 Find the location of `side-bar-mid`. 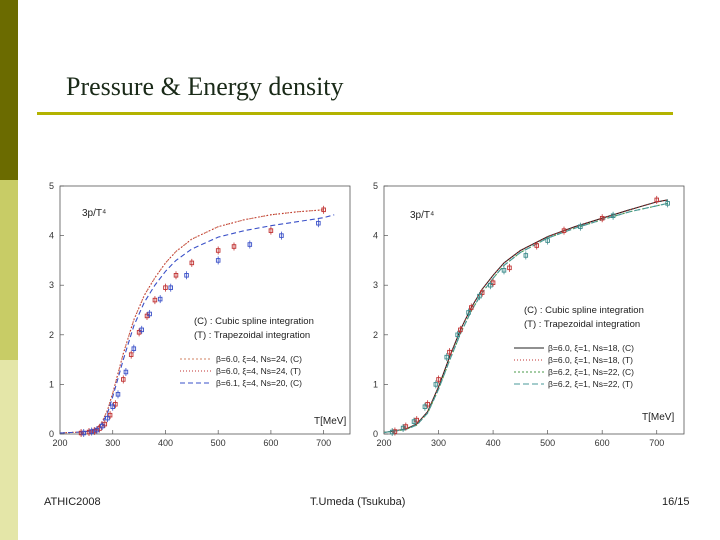

side-bar-mid is located at coordinates (9, 270).